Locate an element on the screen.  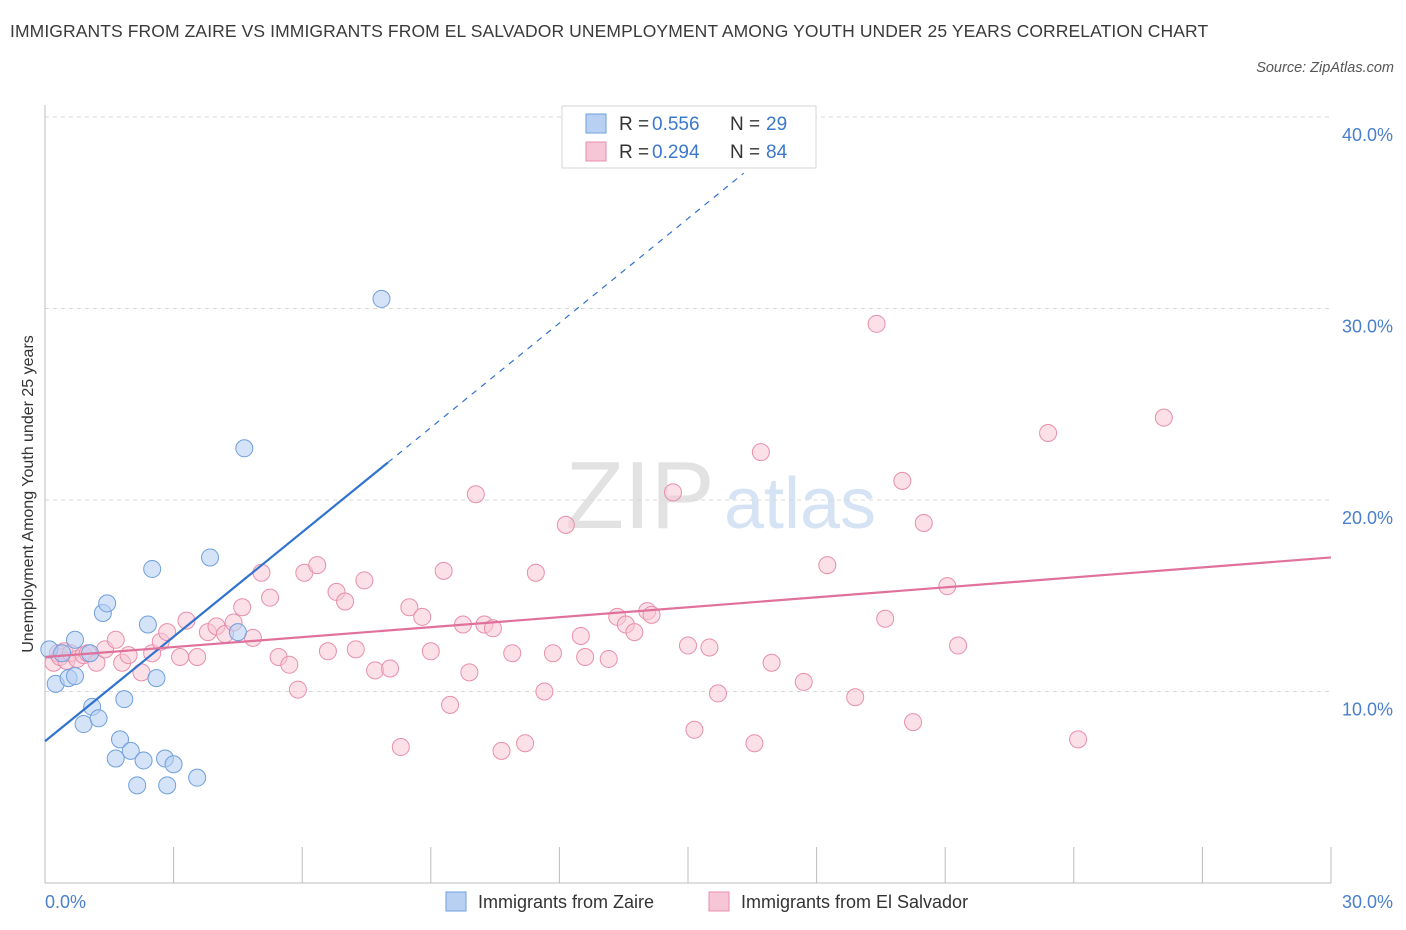
x-tick-marks is located at coordinates (688, 865).